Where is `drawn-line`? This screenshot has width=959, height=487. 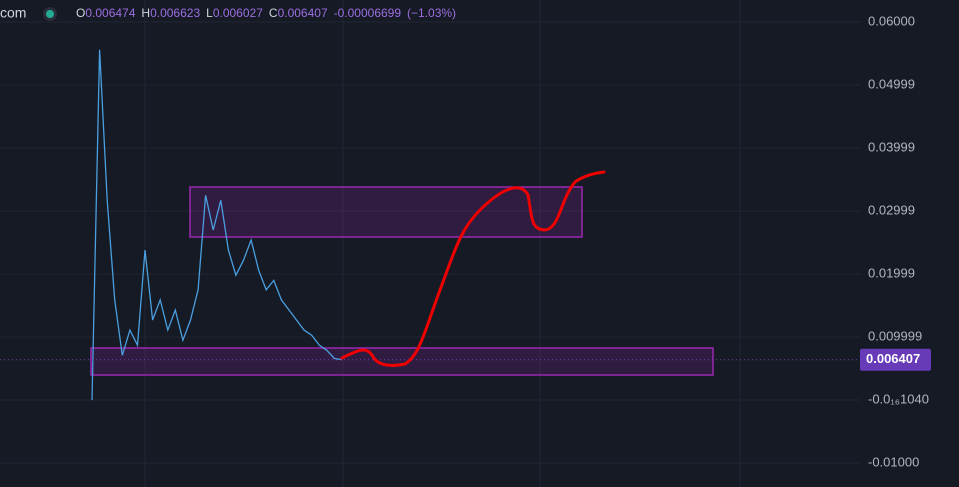
drawn-line is located at coordinates (473, 268).